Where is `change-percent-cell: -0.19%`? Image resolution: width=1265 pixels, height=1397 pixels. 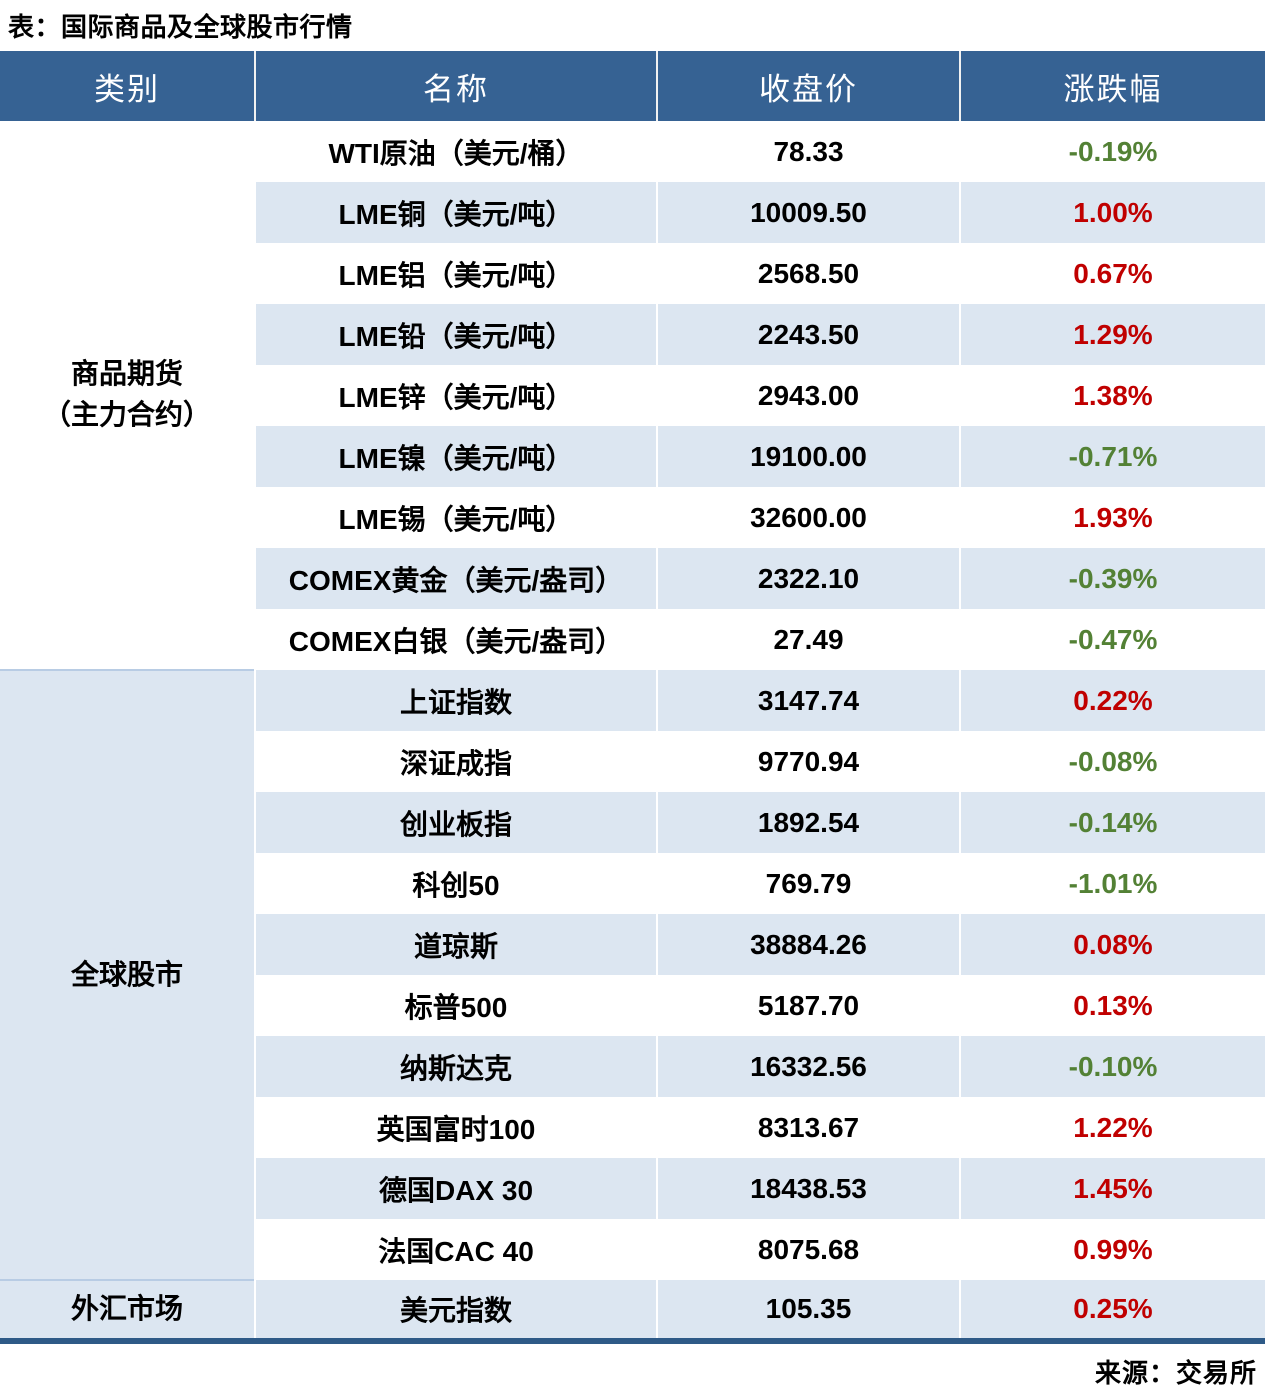 change-percent-cell: -0.19% is located at coordinates (1113, 151).